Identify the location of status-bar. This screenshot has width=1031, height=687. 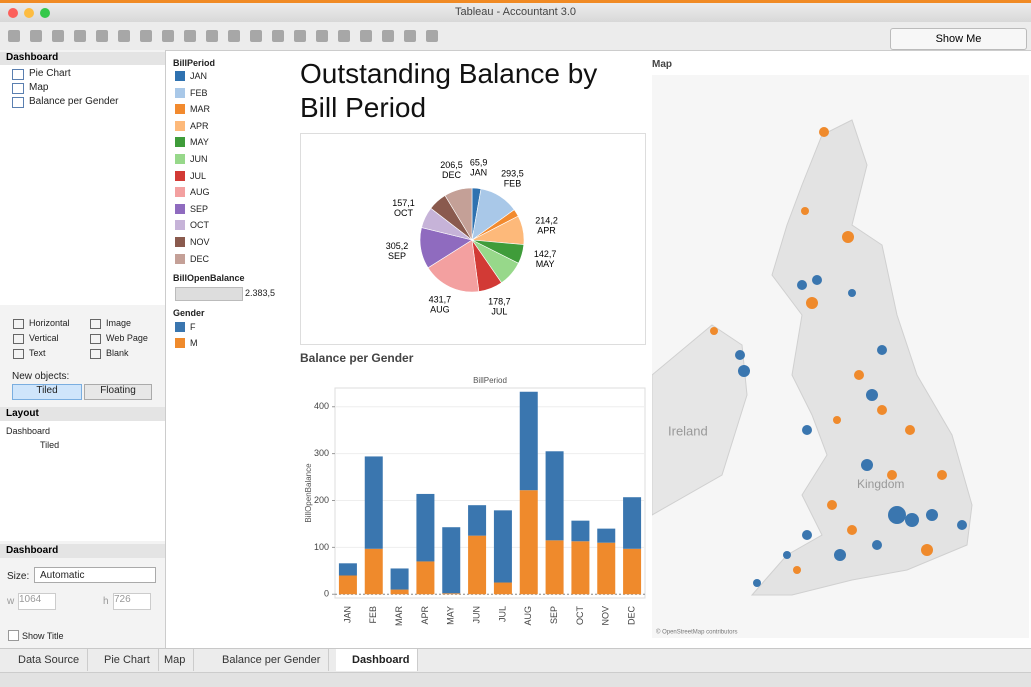
(515, 679).